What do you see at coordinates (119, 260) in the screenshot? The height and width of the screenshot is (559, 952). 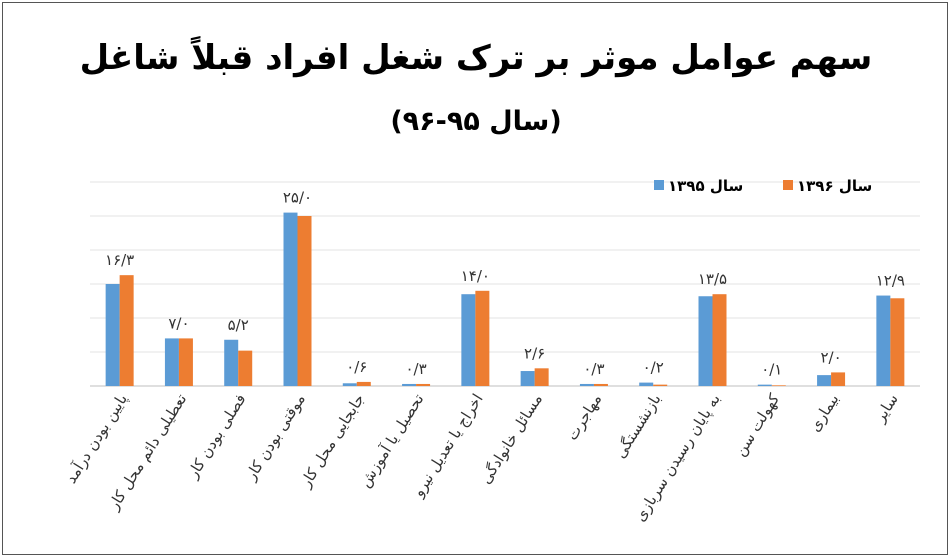 I see `data-label: ۱۶/۳` at bounding box center [119, 260].